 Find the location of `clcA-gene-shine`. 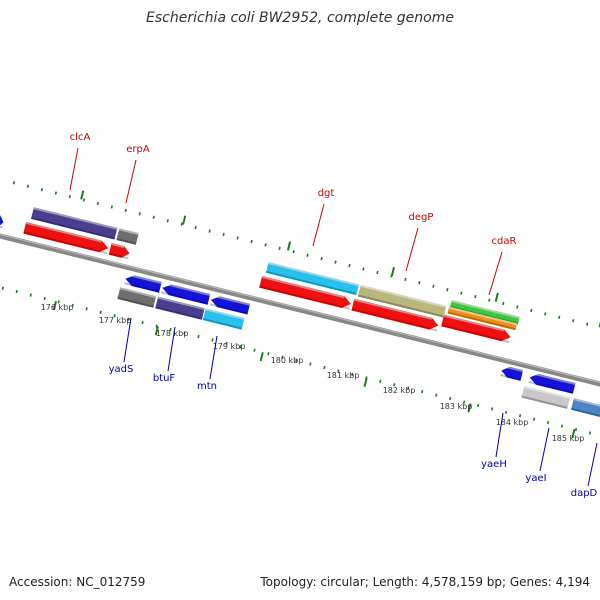

clcA-gene-shine is located at coordinates (63, 232).